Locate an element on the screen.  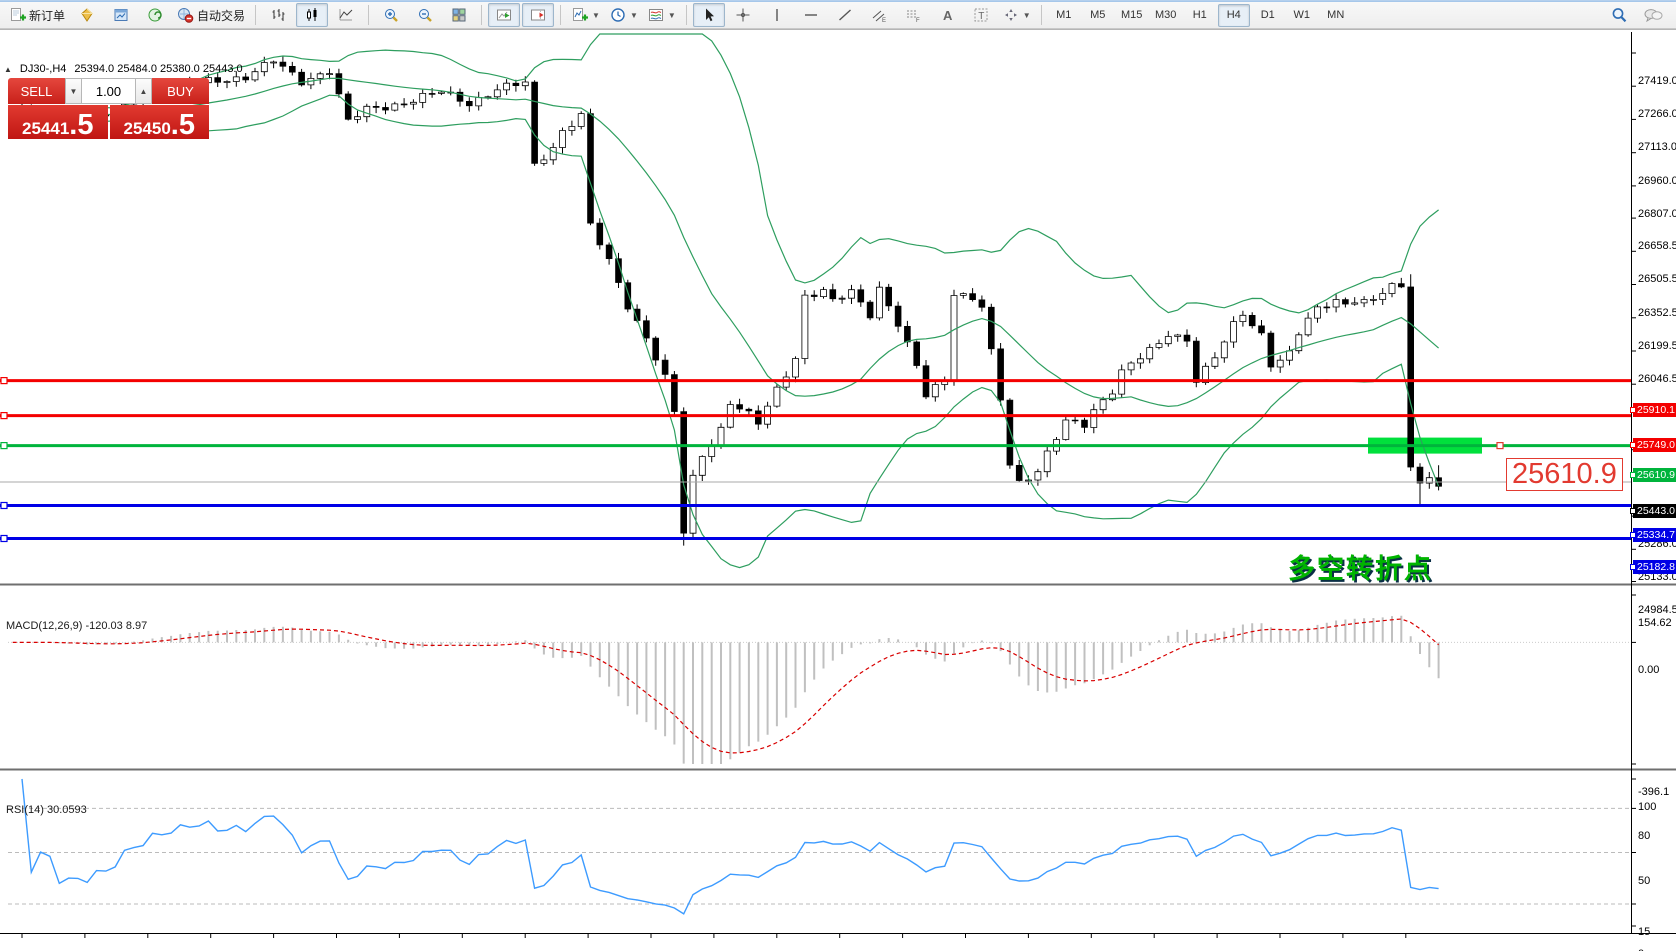
chart-bars-icon is located at coordinates (278, 15).